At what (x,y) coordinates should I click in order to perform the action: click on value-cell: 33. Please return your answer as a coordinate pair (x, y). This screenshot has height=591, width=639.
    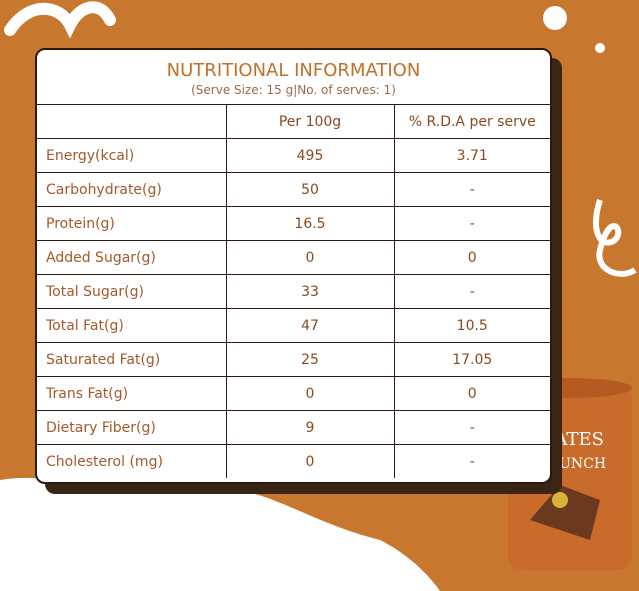
    Looking at the image, I should click on (310, 291).